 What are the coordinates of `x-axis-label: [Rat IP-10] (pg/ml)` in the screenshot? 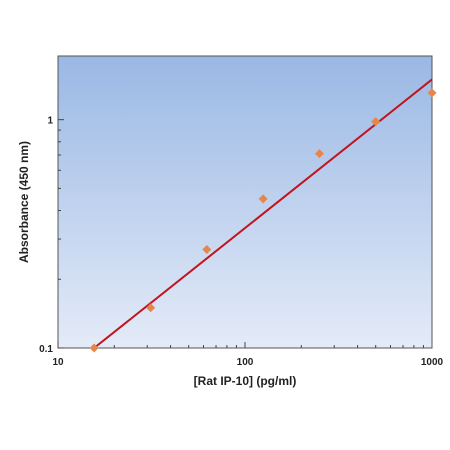 It's located at (245, 381).